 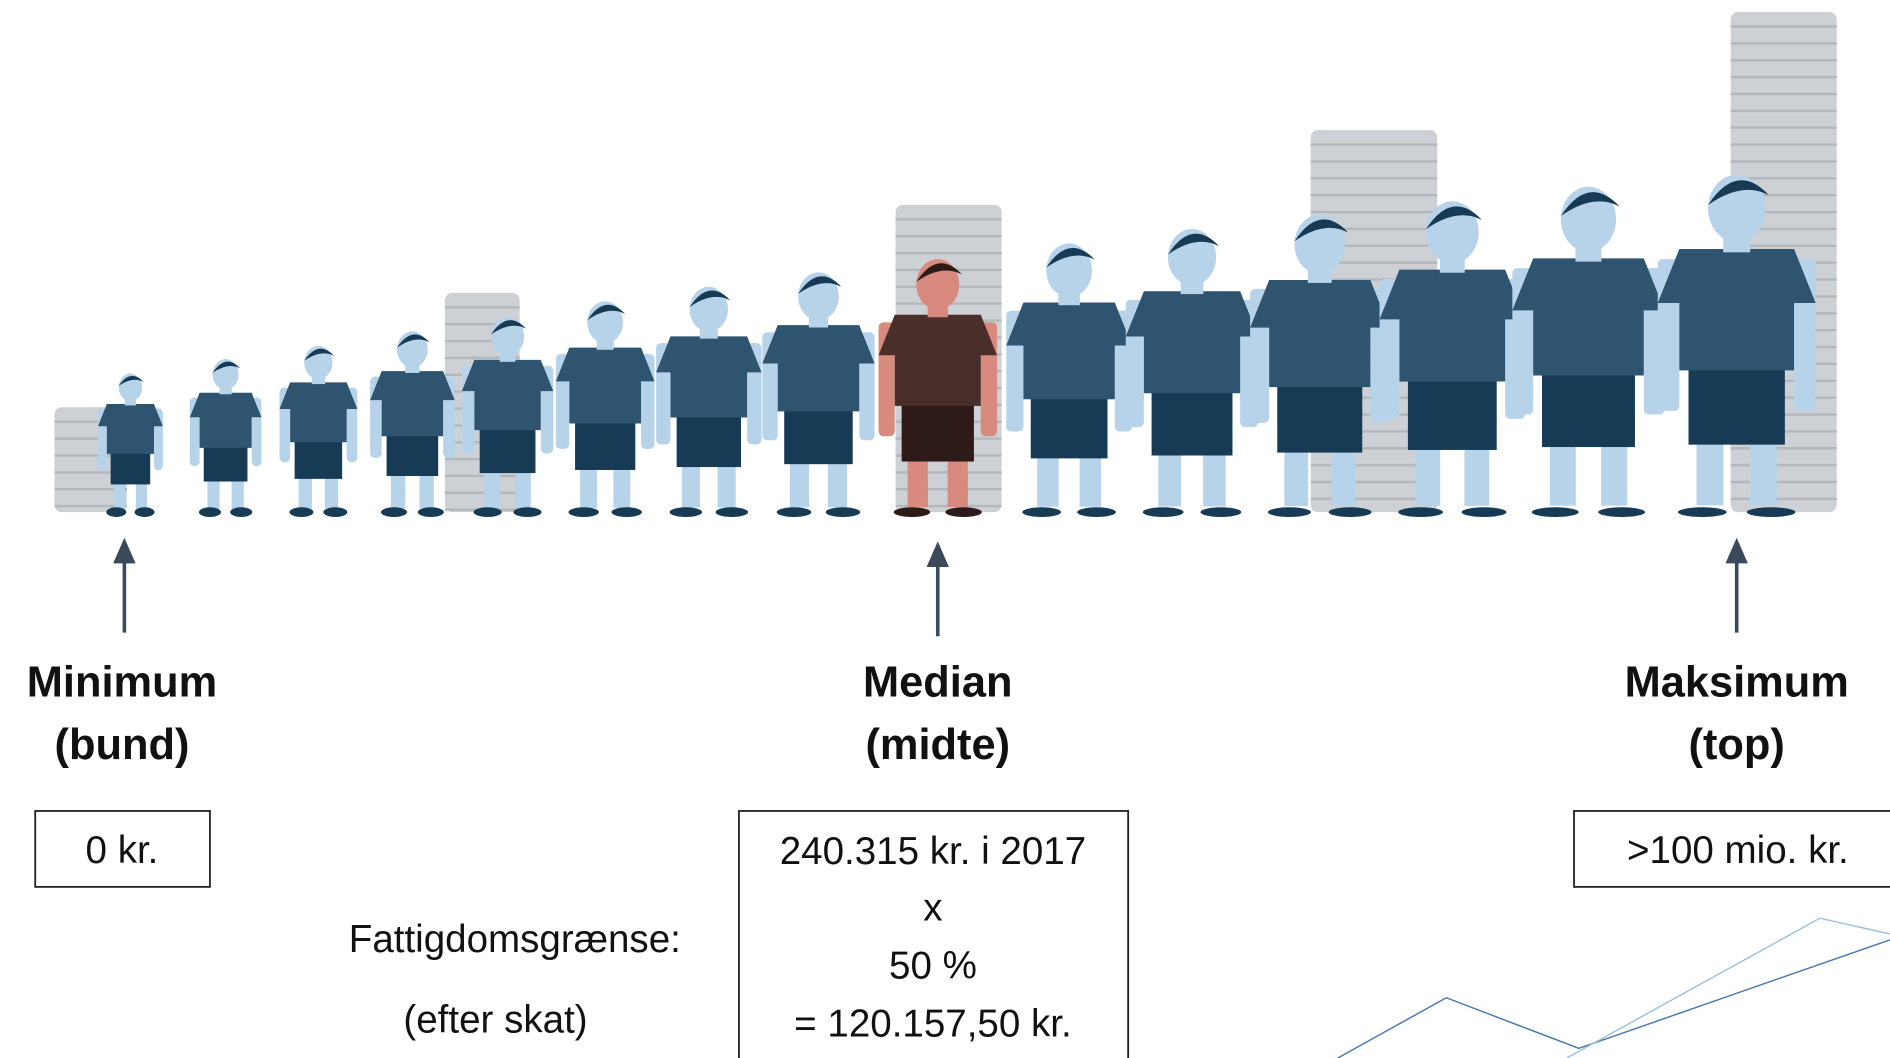 I want to click on median-line: x, so click(x=932, y=908).